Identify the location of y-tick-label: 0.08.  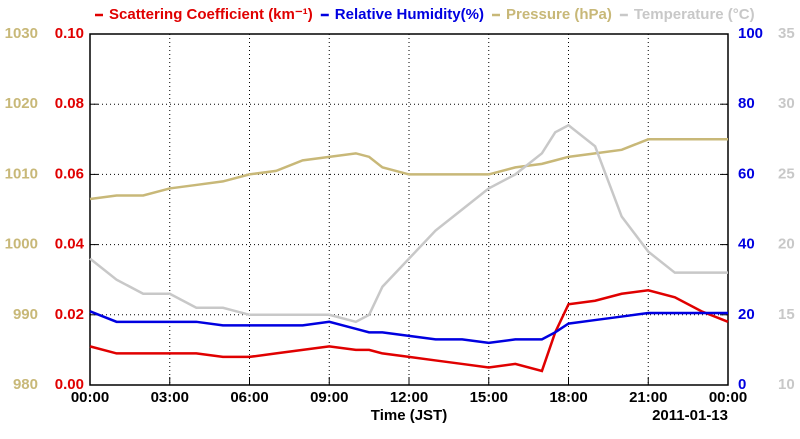
(69, 103).